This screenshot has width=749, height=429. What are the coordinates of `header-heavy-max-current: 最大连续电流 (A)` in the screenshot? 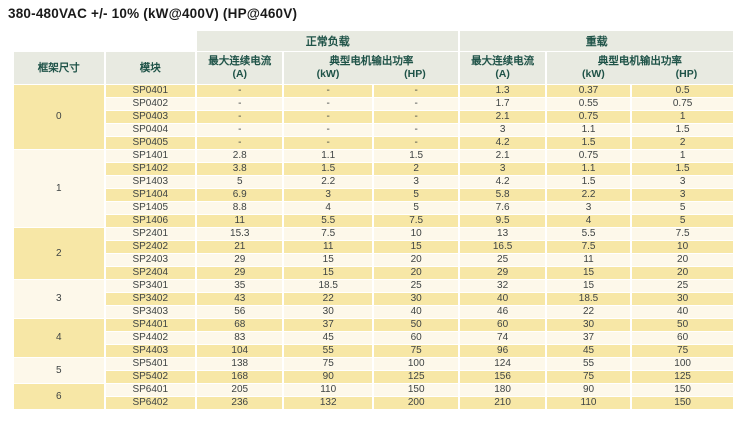 It's located at (502, 68).